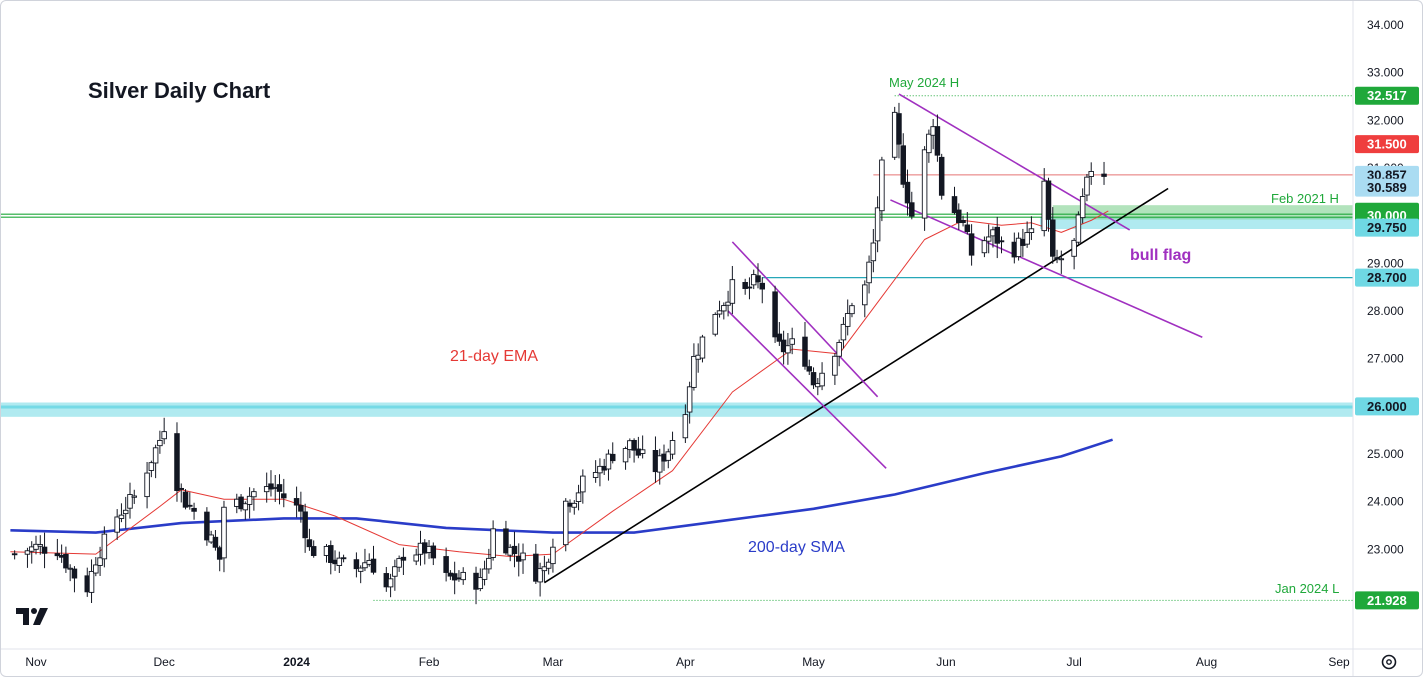 This screenshot has width=1423, height=677. What do you see at coordinates (1385, 502) in the screenshot?
I see `y-tick-label: 24.000` at bounding box center [1385, 502].